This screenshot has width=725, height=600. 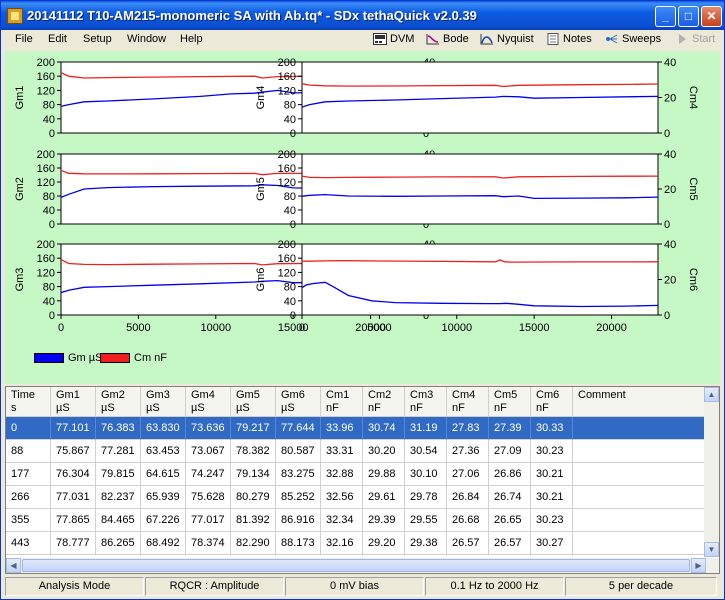 I want to click on table-cell: 65.939, so click(x=163, y=497).